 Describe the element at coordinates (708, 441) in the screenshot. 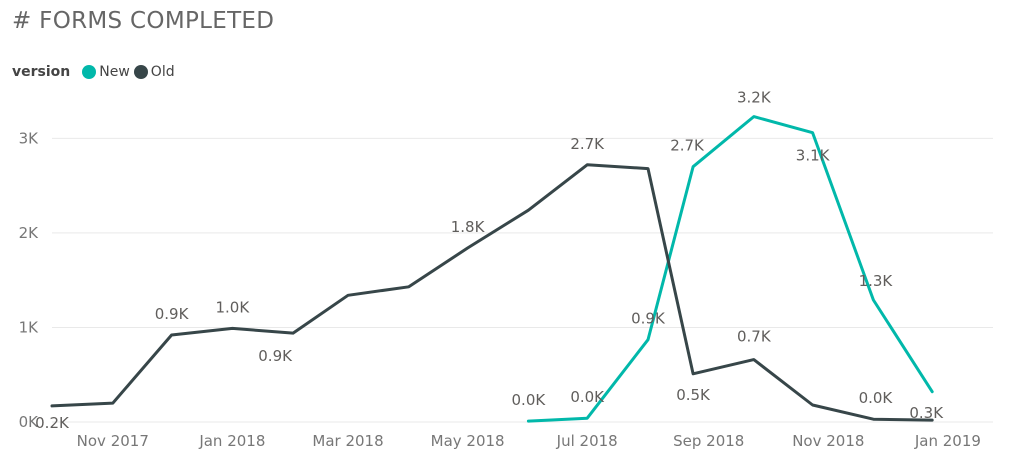

I see `x-tick-label: Sep 2018` at that location.